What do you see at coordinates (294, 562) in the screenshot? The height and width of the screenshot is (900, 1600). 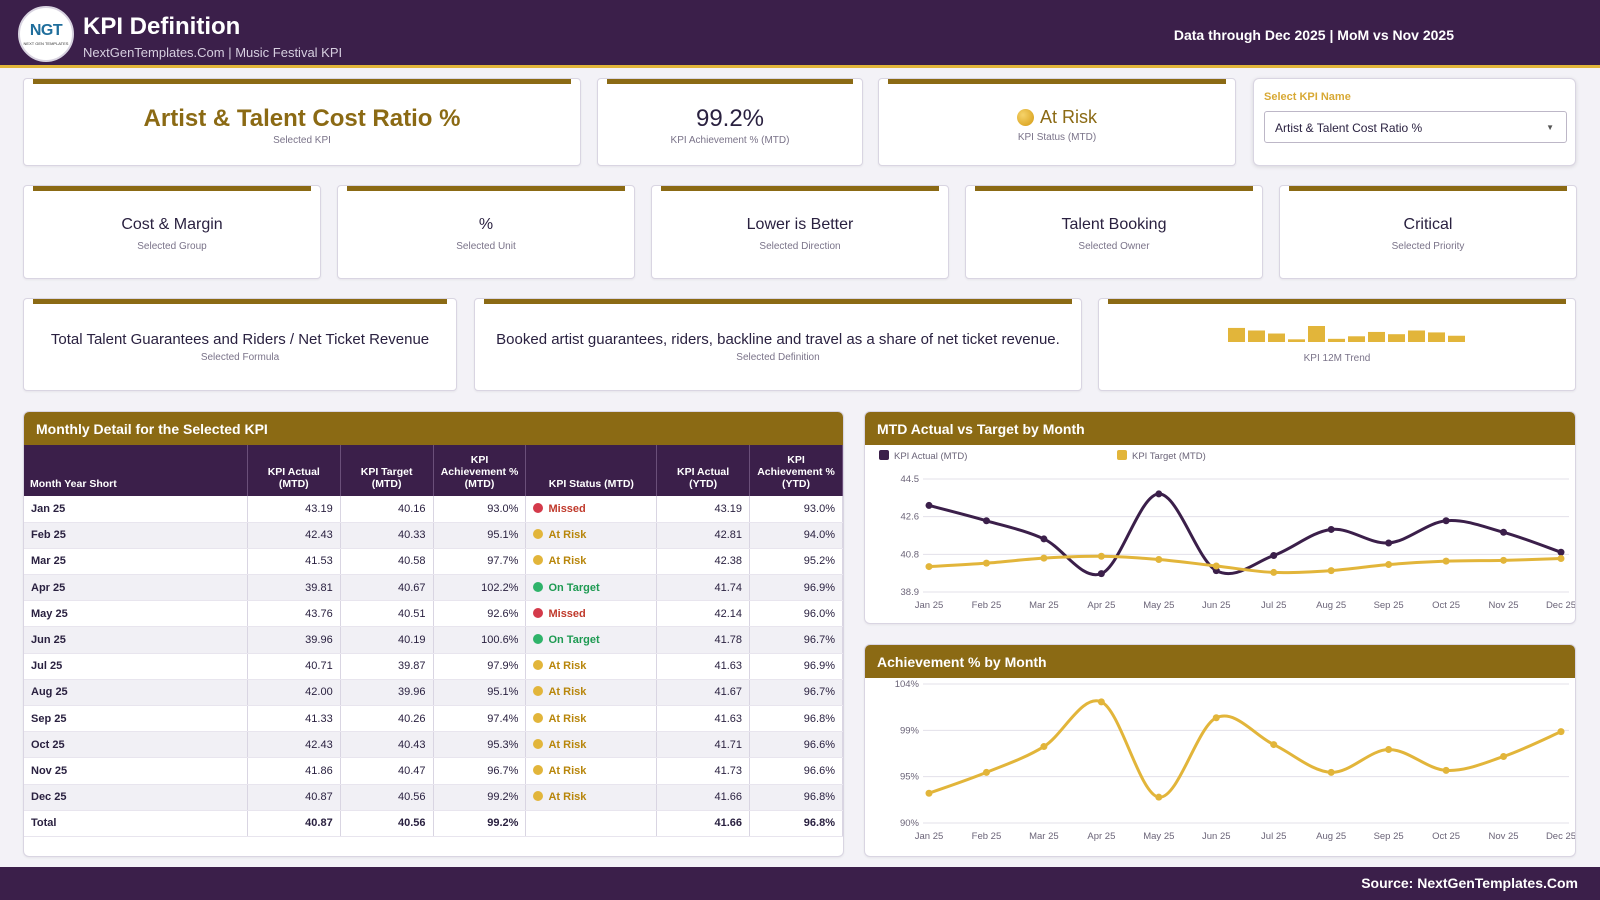 I see `table-cell: 41.53` at bounding box center [294, 562].